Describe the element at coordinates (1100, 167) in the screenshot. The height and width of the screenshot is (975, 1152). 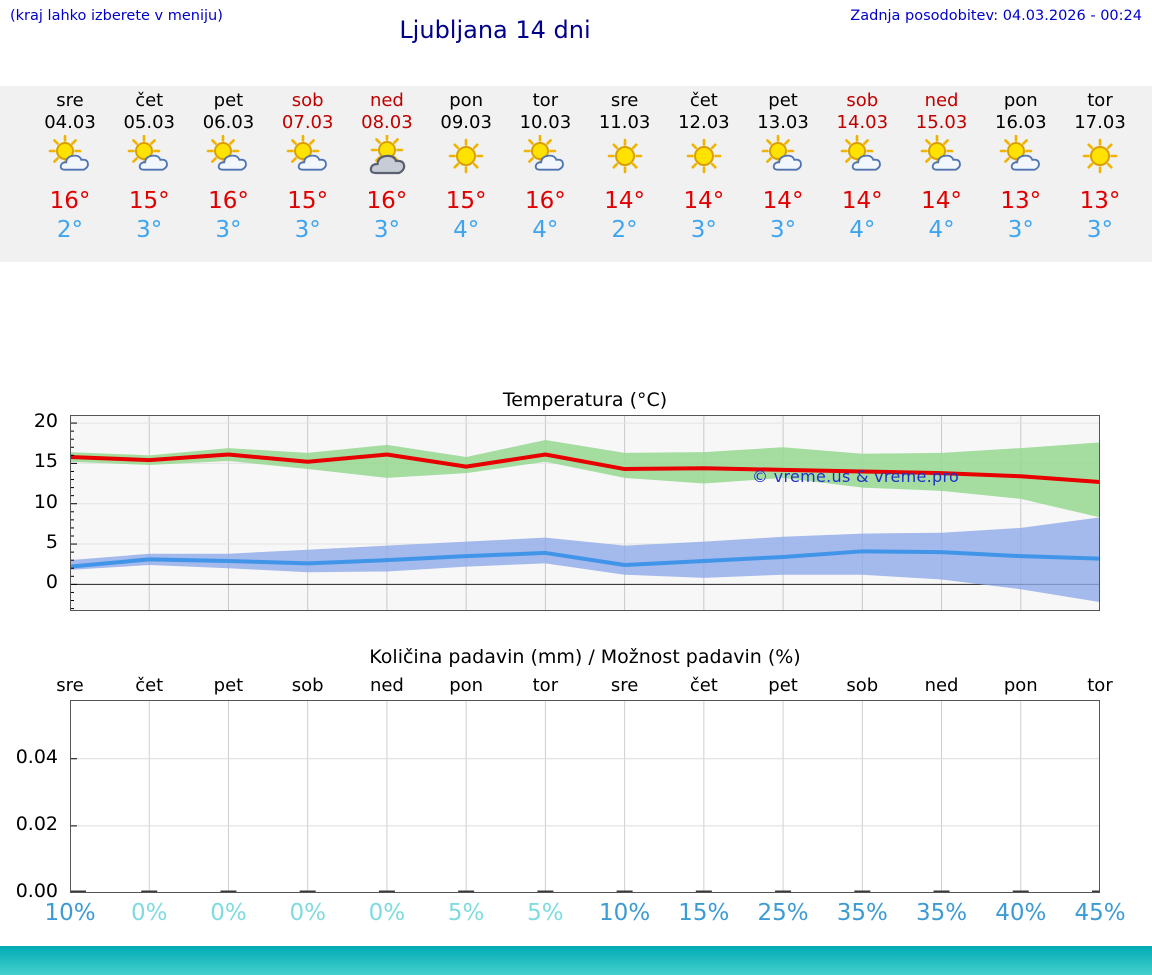
I see `forecast-day: tor 17.03 13° 3°` at that location.